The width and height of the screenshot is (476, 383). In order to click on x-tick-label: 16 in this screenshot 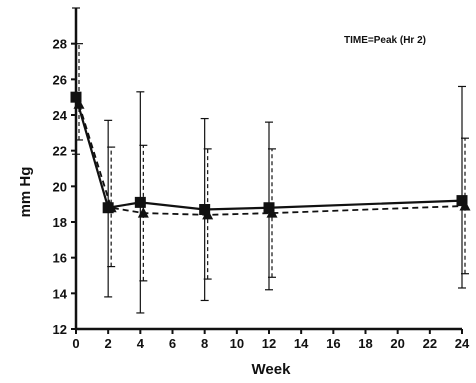, I will do `click(333, 343)`.